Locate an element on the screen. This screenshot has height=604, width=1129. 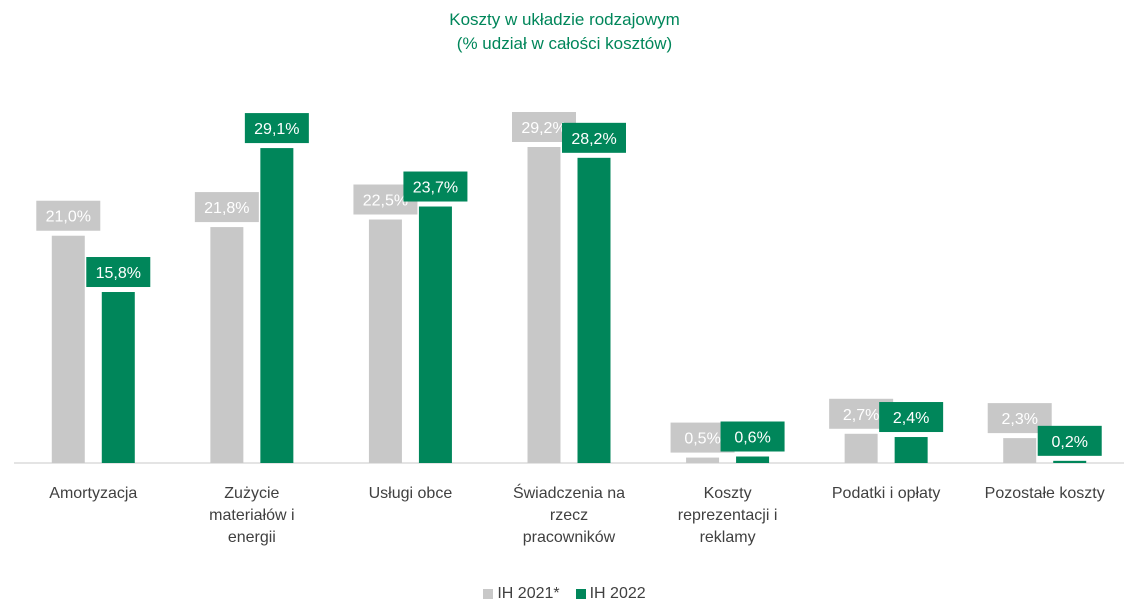
data-label-2021-1: 21,8% is located at coordinates (226, 208).